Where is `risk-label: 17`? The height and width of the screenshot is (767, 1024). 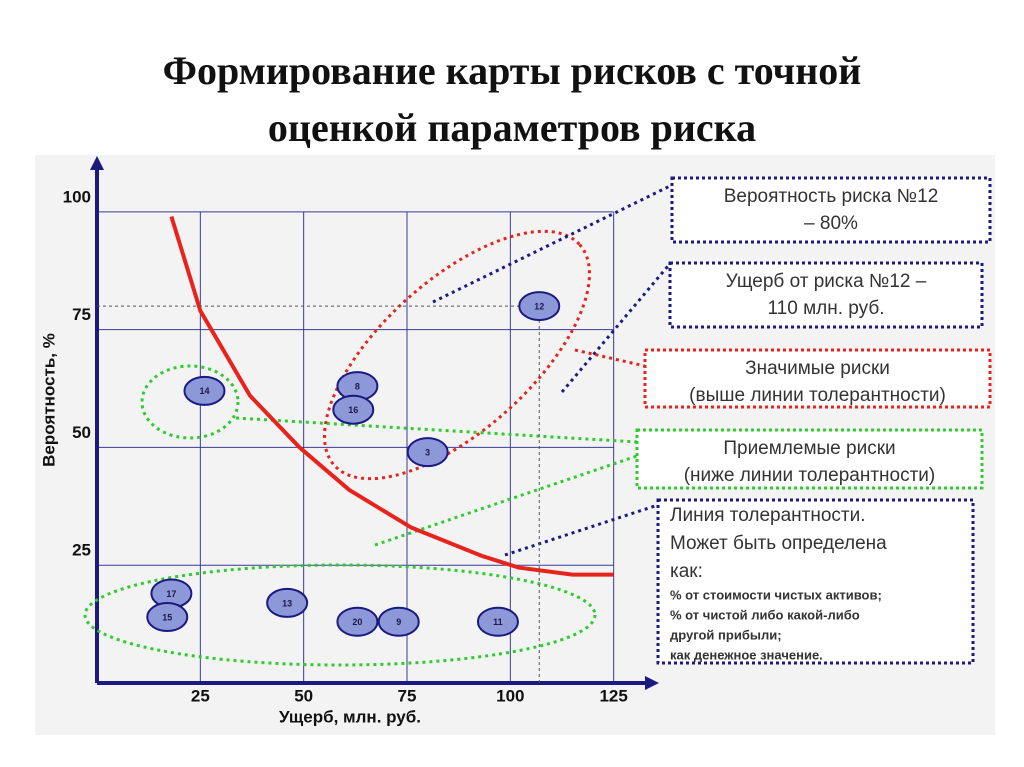 risk-label: 17 is located at coordinates (171, 594).